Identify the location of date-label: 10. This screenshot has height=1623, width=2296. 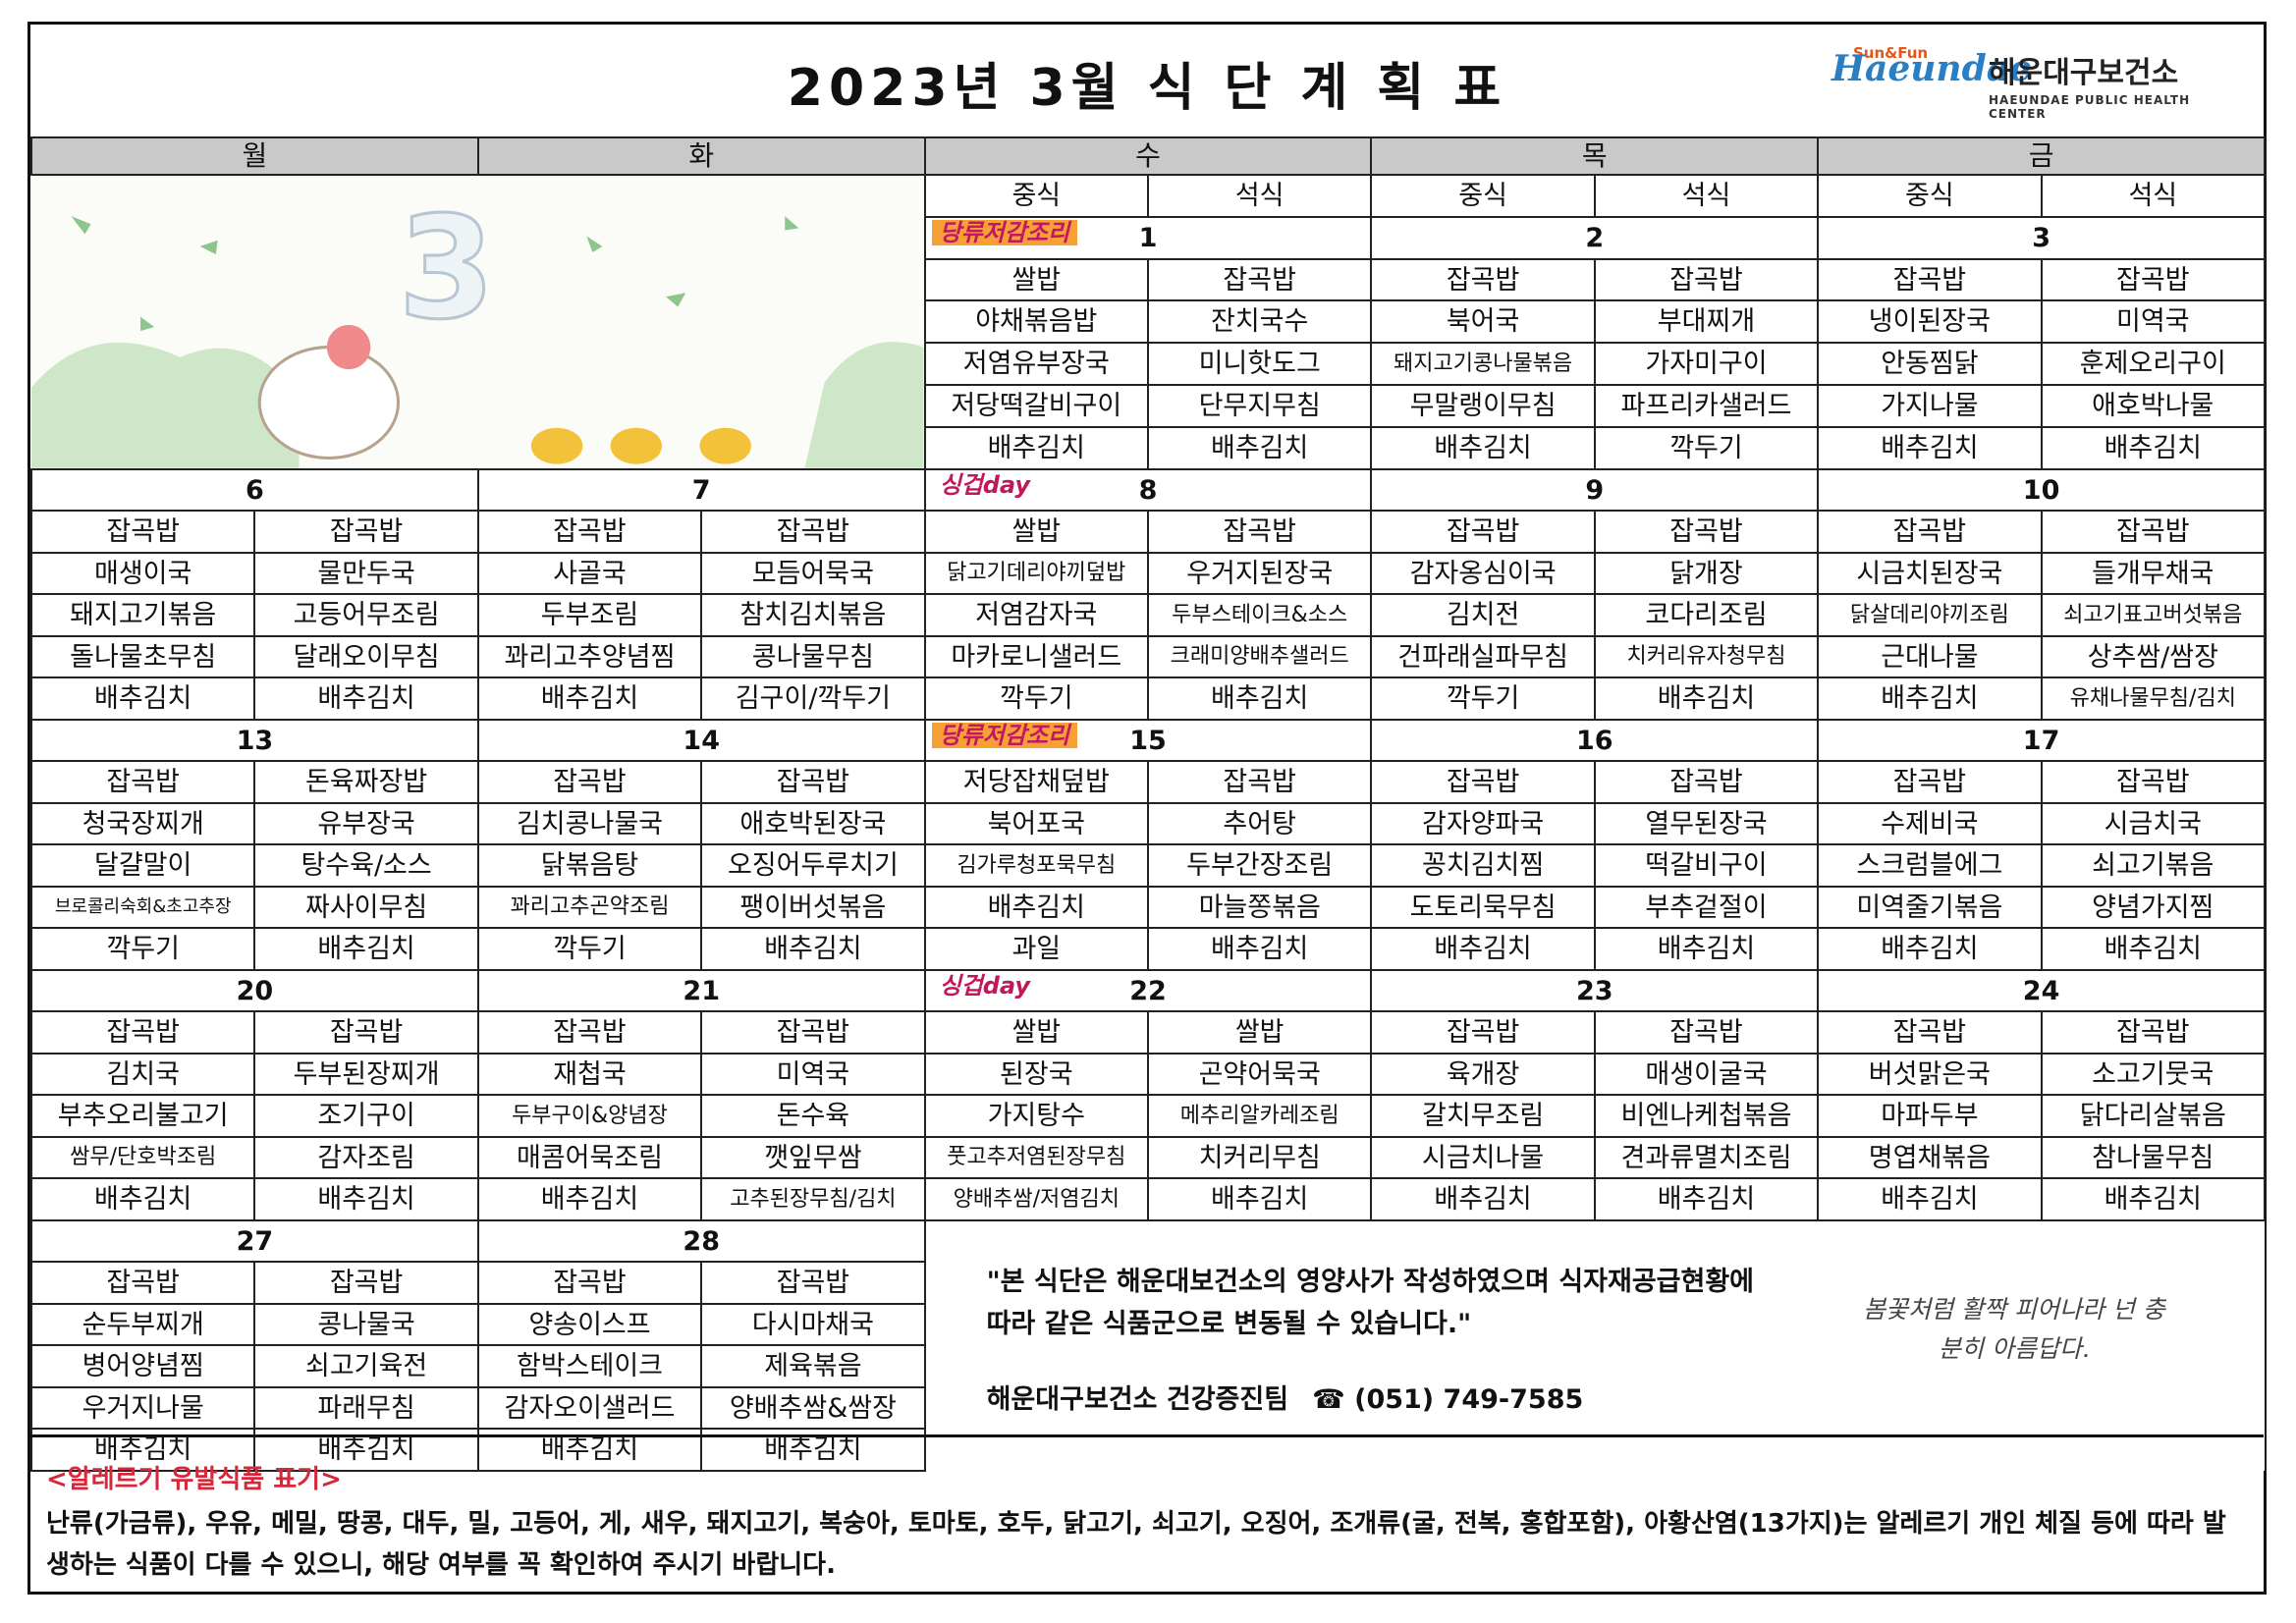
(2041, 490).